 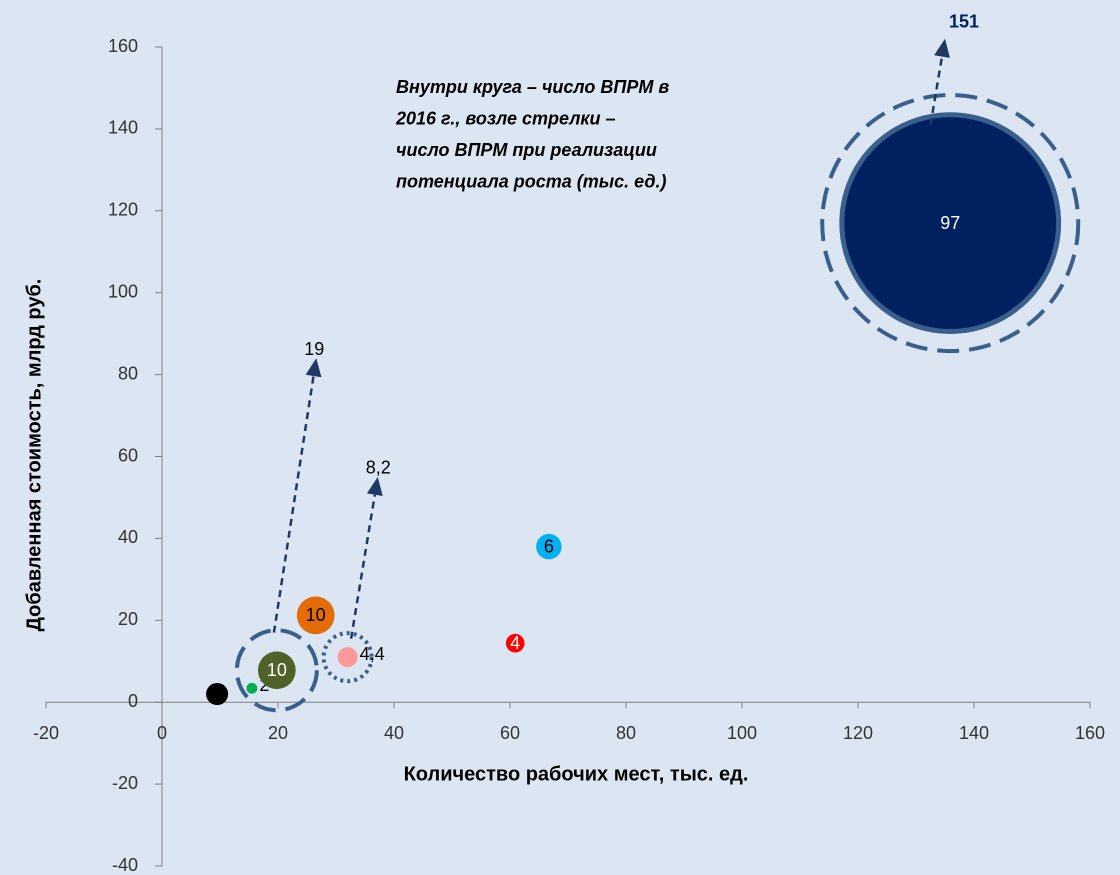 I want to click on x-tick-label: 20, so click(x=278, y=733).